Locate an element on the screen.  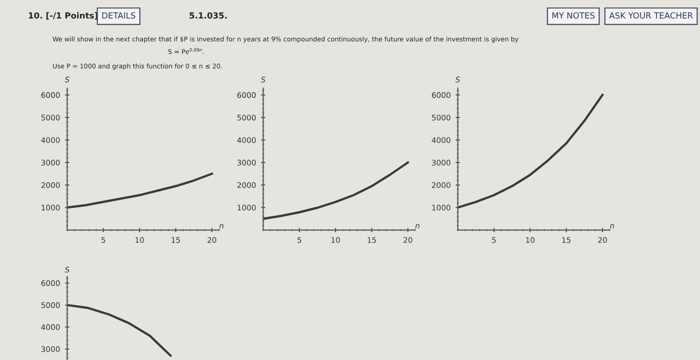
text: 5.1.035. is located at coordinates (208, 15).